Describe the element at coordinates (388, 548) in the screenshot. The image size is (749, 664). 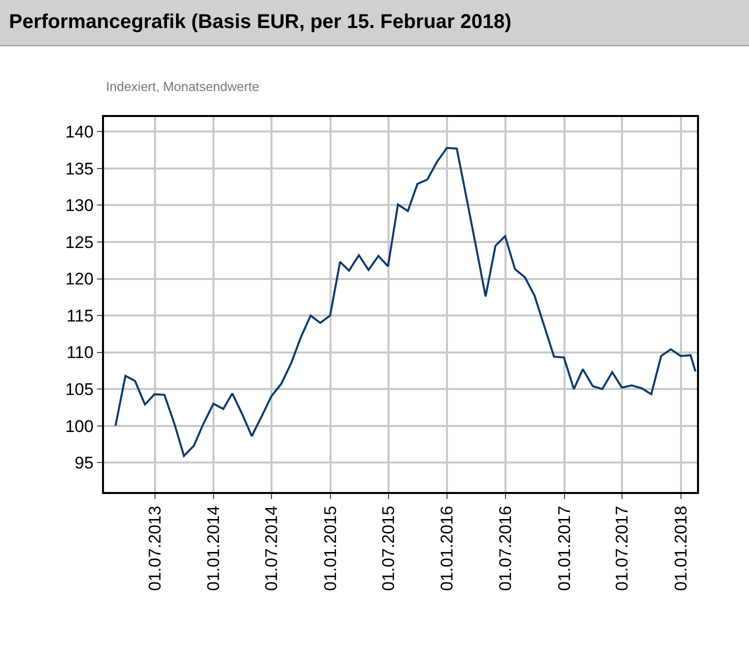
I see `x-tick-label: 01.07.2015` at that location.